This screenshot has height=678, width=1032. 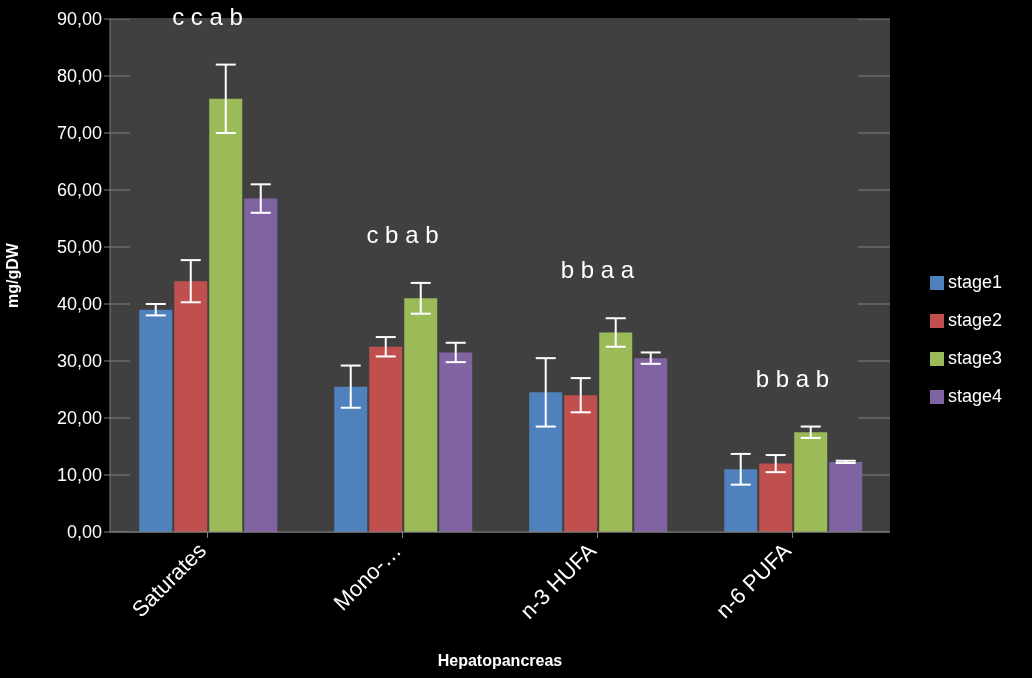 What do you see at coordinates (597, 270) in the screenshot?
I see `annotation: b b a a` at bounding box center [597, 270].